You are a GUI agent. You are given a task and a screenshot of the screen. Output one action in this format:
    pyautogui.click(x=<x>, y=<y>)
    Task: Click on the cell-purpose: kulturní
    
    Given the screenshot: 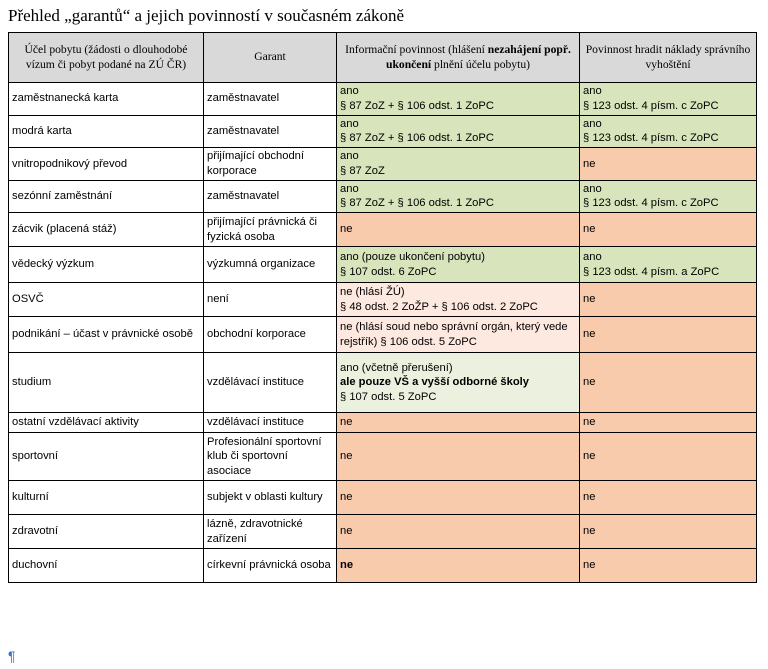 What is the action you would take?
    pyautogui.click(x=106, y=498)
    